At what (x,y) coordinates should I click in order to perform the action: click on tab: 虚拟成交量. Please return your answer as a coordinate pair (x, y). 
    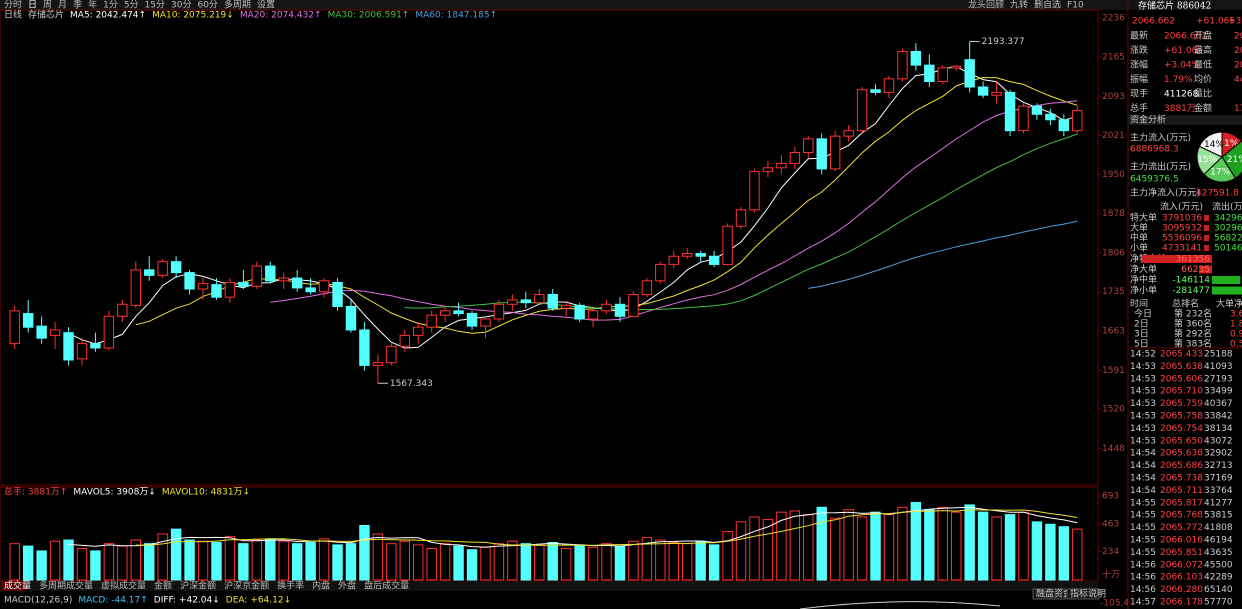
    Looking at the image, I should click on (123, 586).